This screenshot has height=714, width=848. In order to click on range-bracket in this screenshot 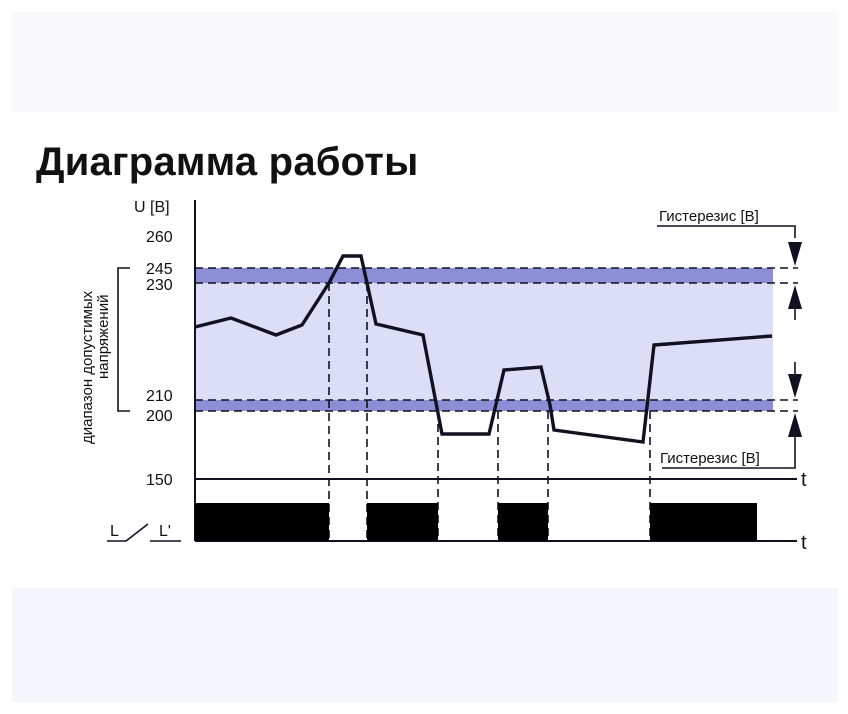, I will do `click(123, 339)`.